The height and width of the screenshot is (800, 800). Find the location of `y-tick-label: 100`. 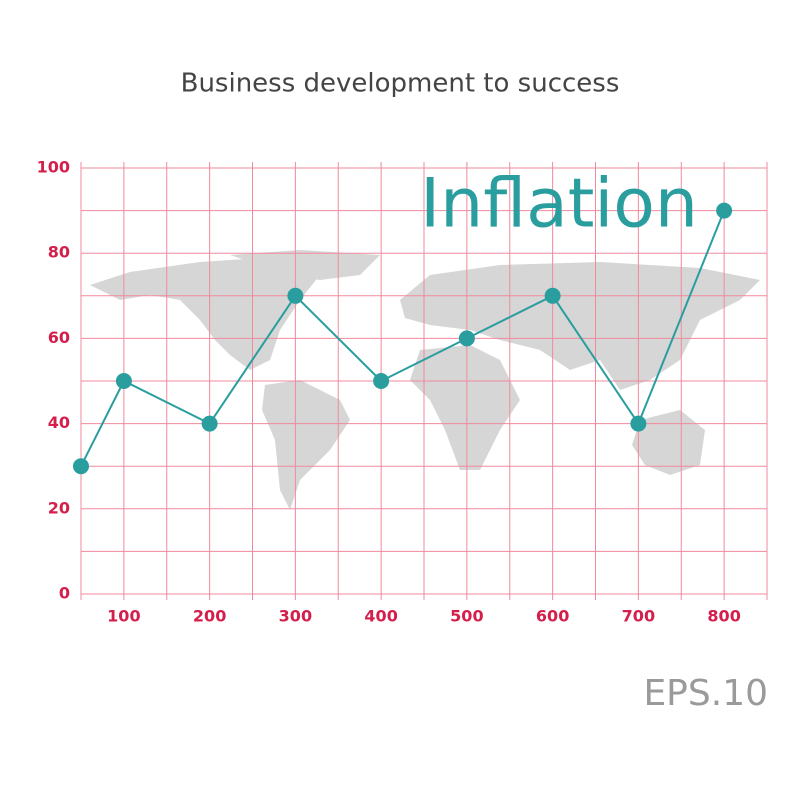

y-tick-label: 100 is located at coordinates (53, 167).